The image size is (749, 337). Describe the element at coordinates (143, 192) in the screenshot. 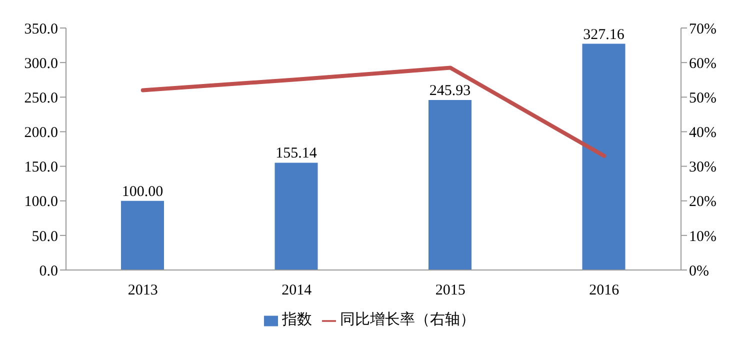

I see `data-label: 100.00` at that location.